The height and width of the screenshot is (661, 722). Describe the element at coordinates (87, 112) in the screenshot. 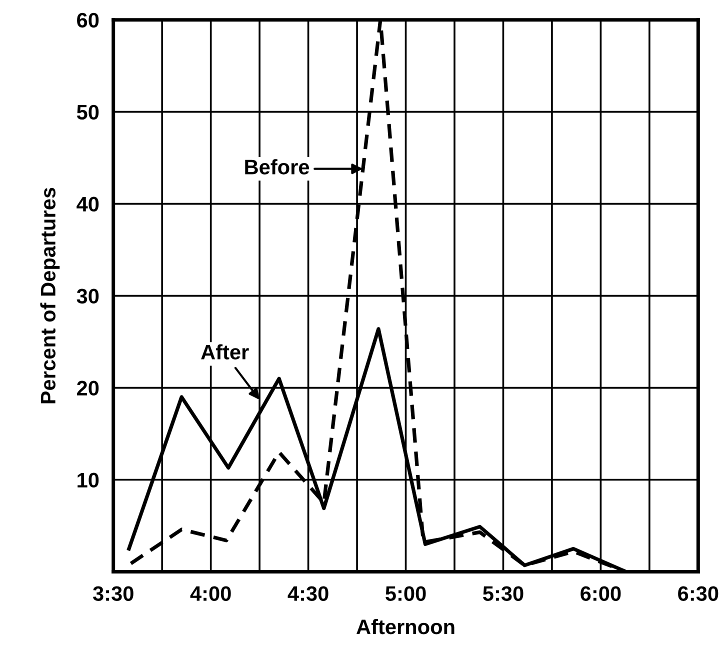

I see `y-tick-label: 50` at that location.